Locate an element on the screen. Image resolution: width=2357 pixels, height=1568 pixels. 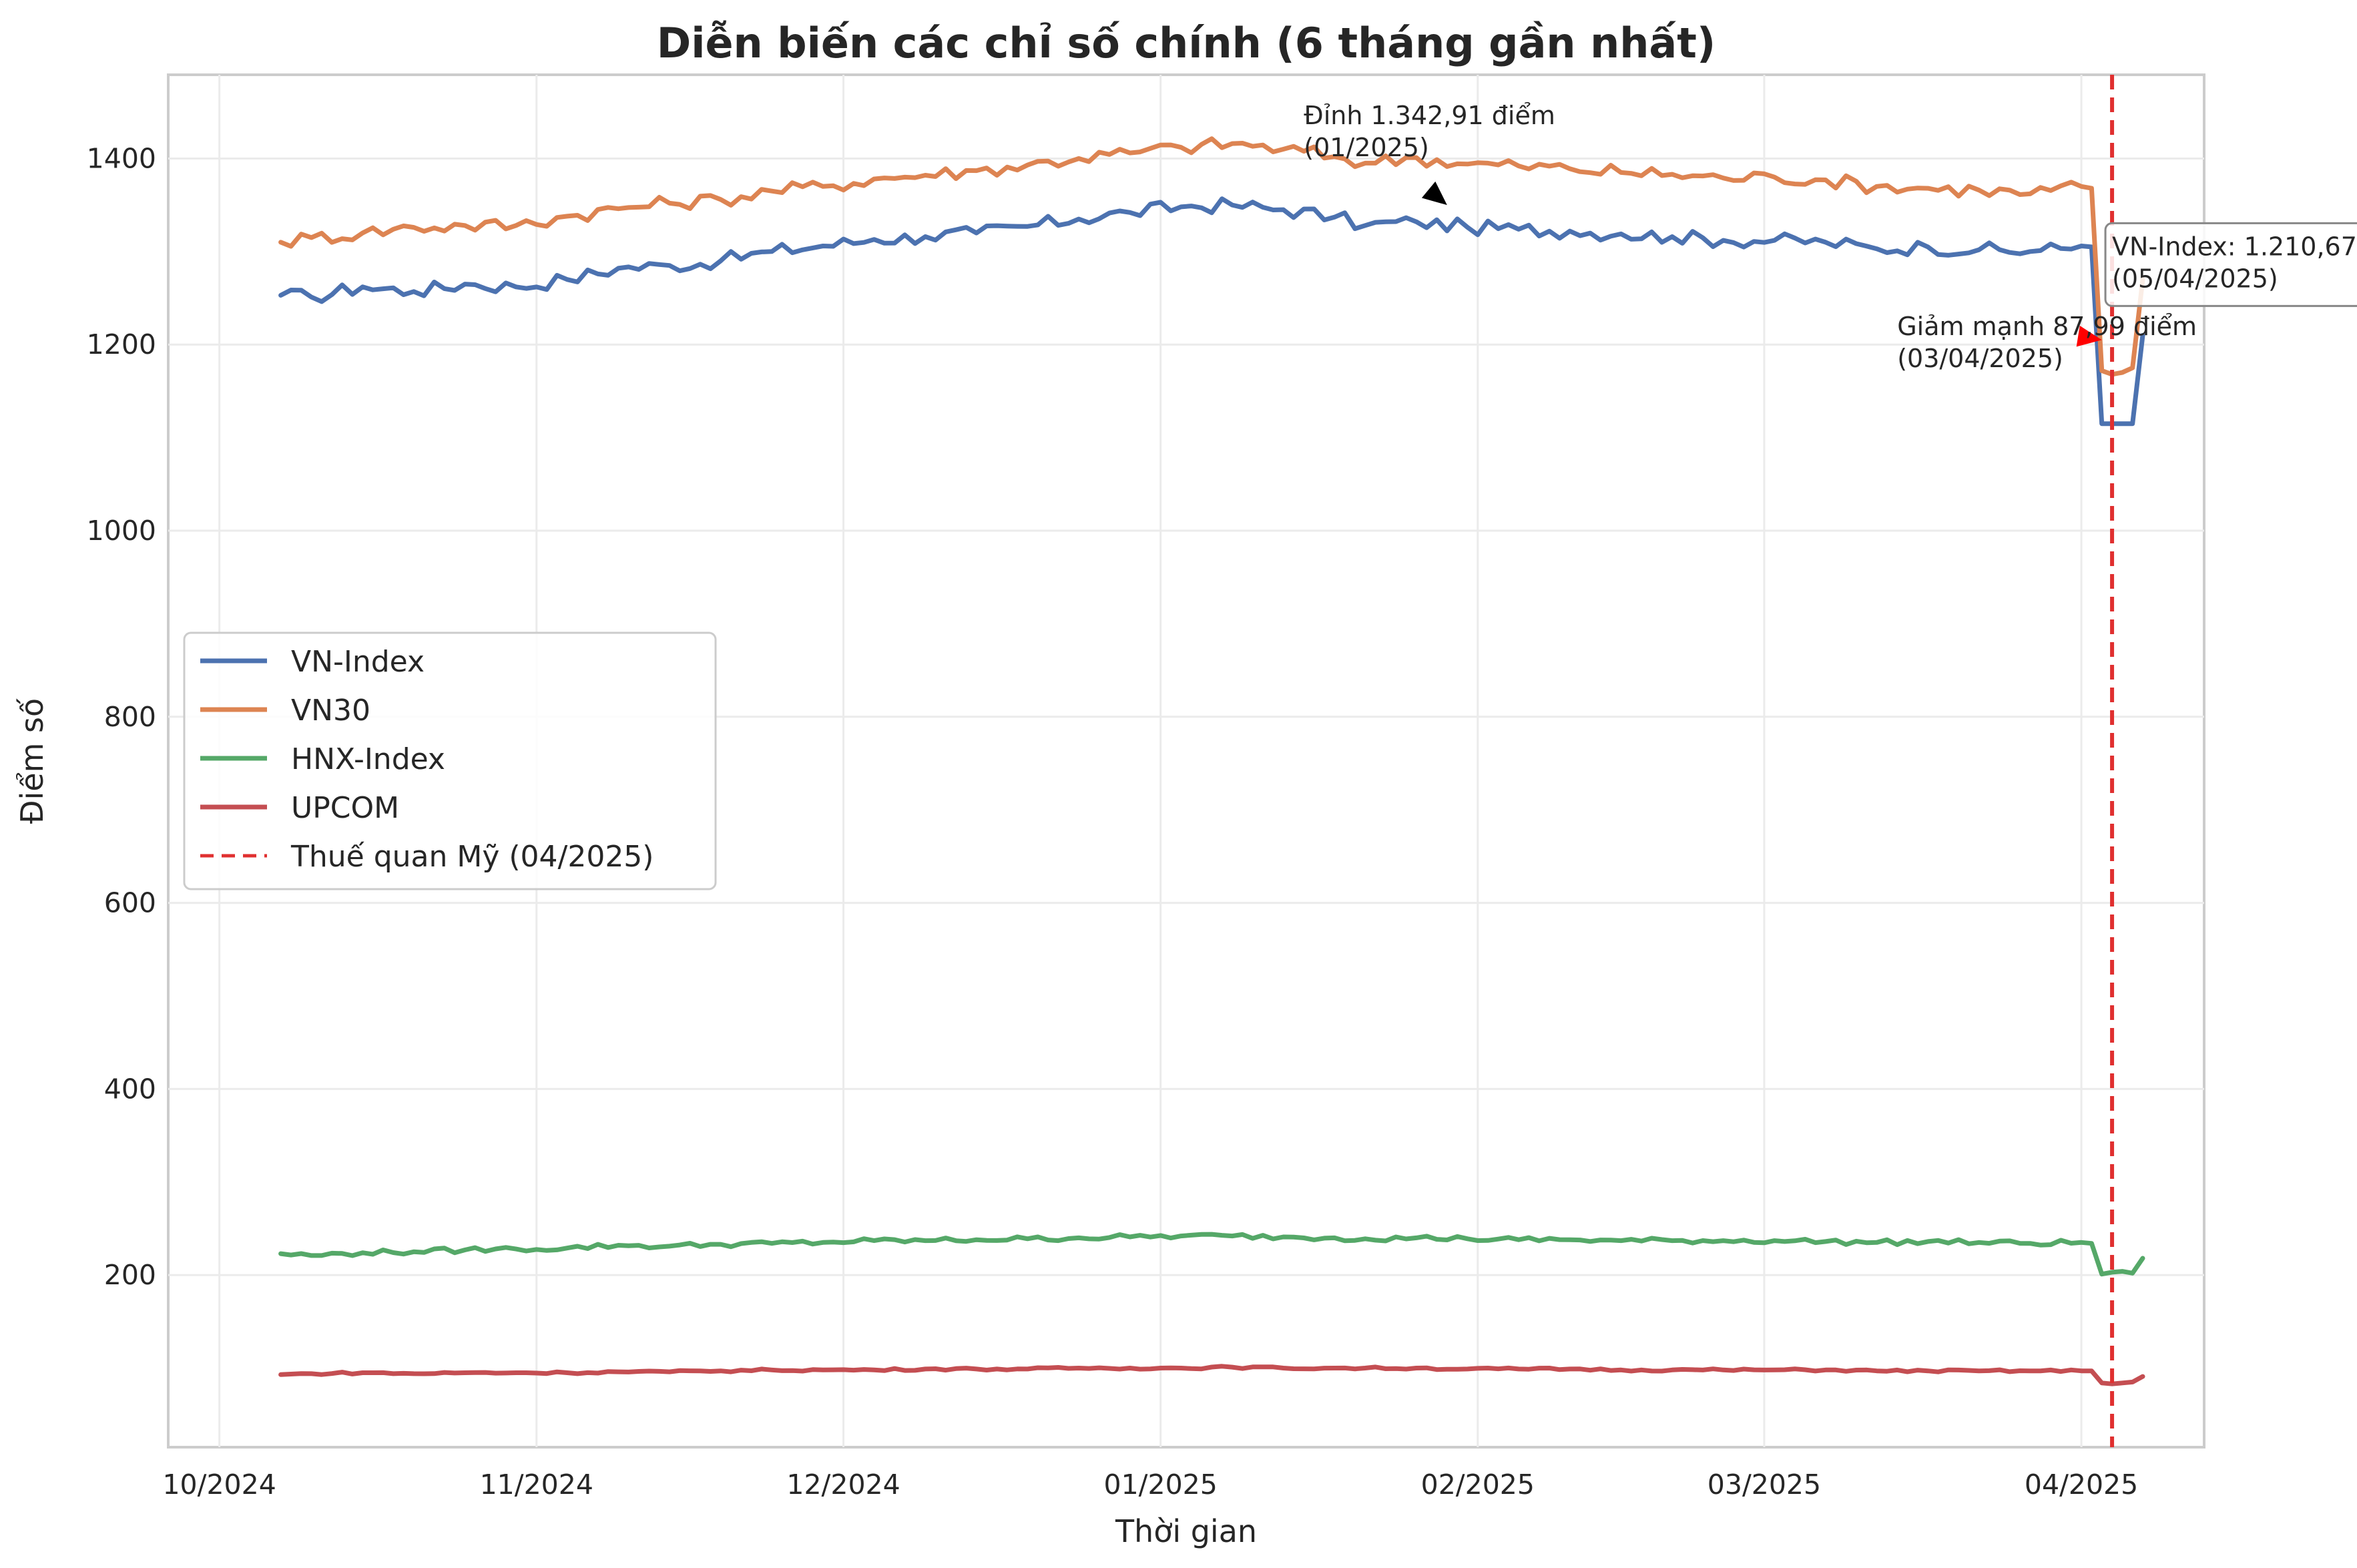
x-tick-label: 01/2025 is located at coordinates (1161, 1485).